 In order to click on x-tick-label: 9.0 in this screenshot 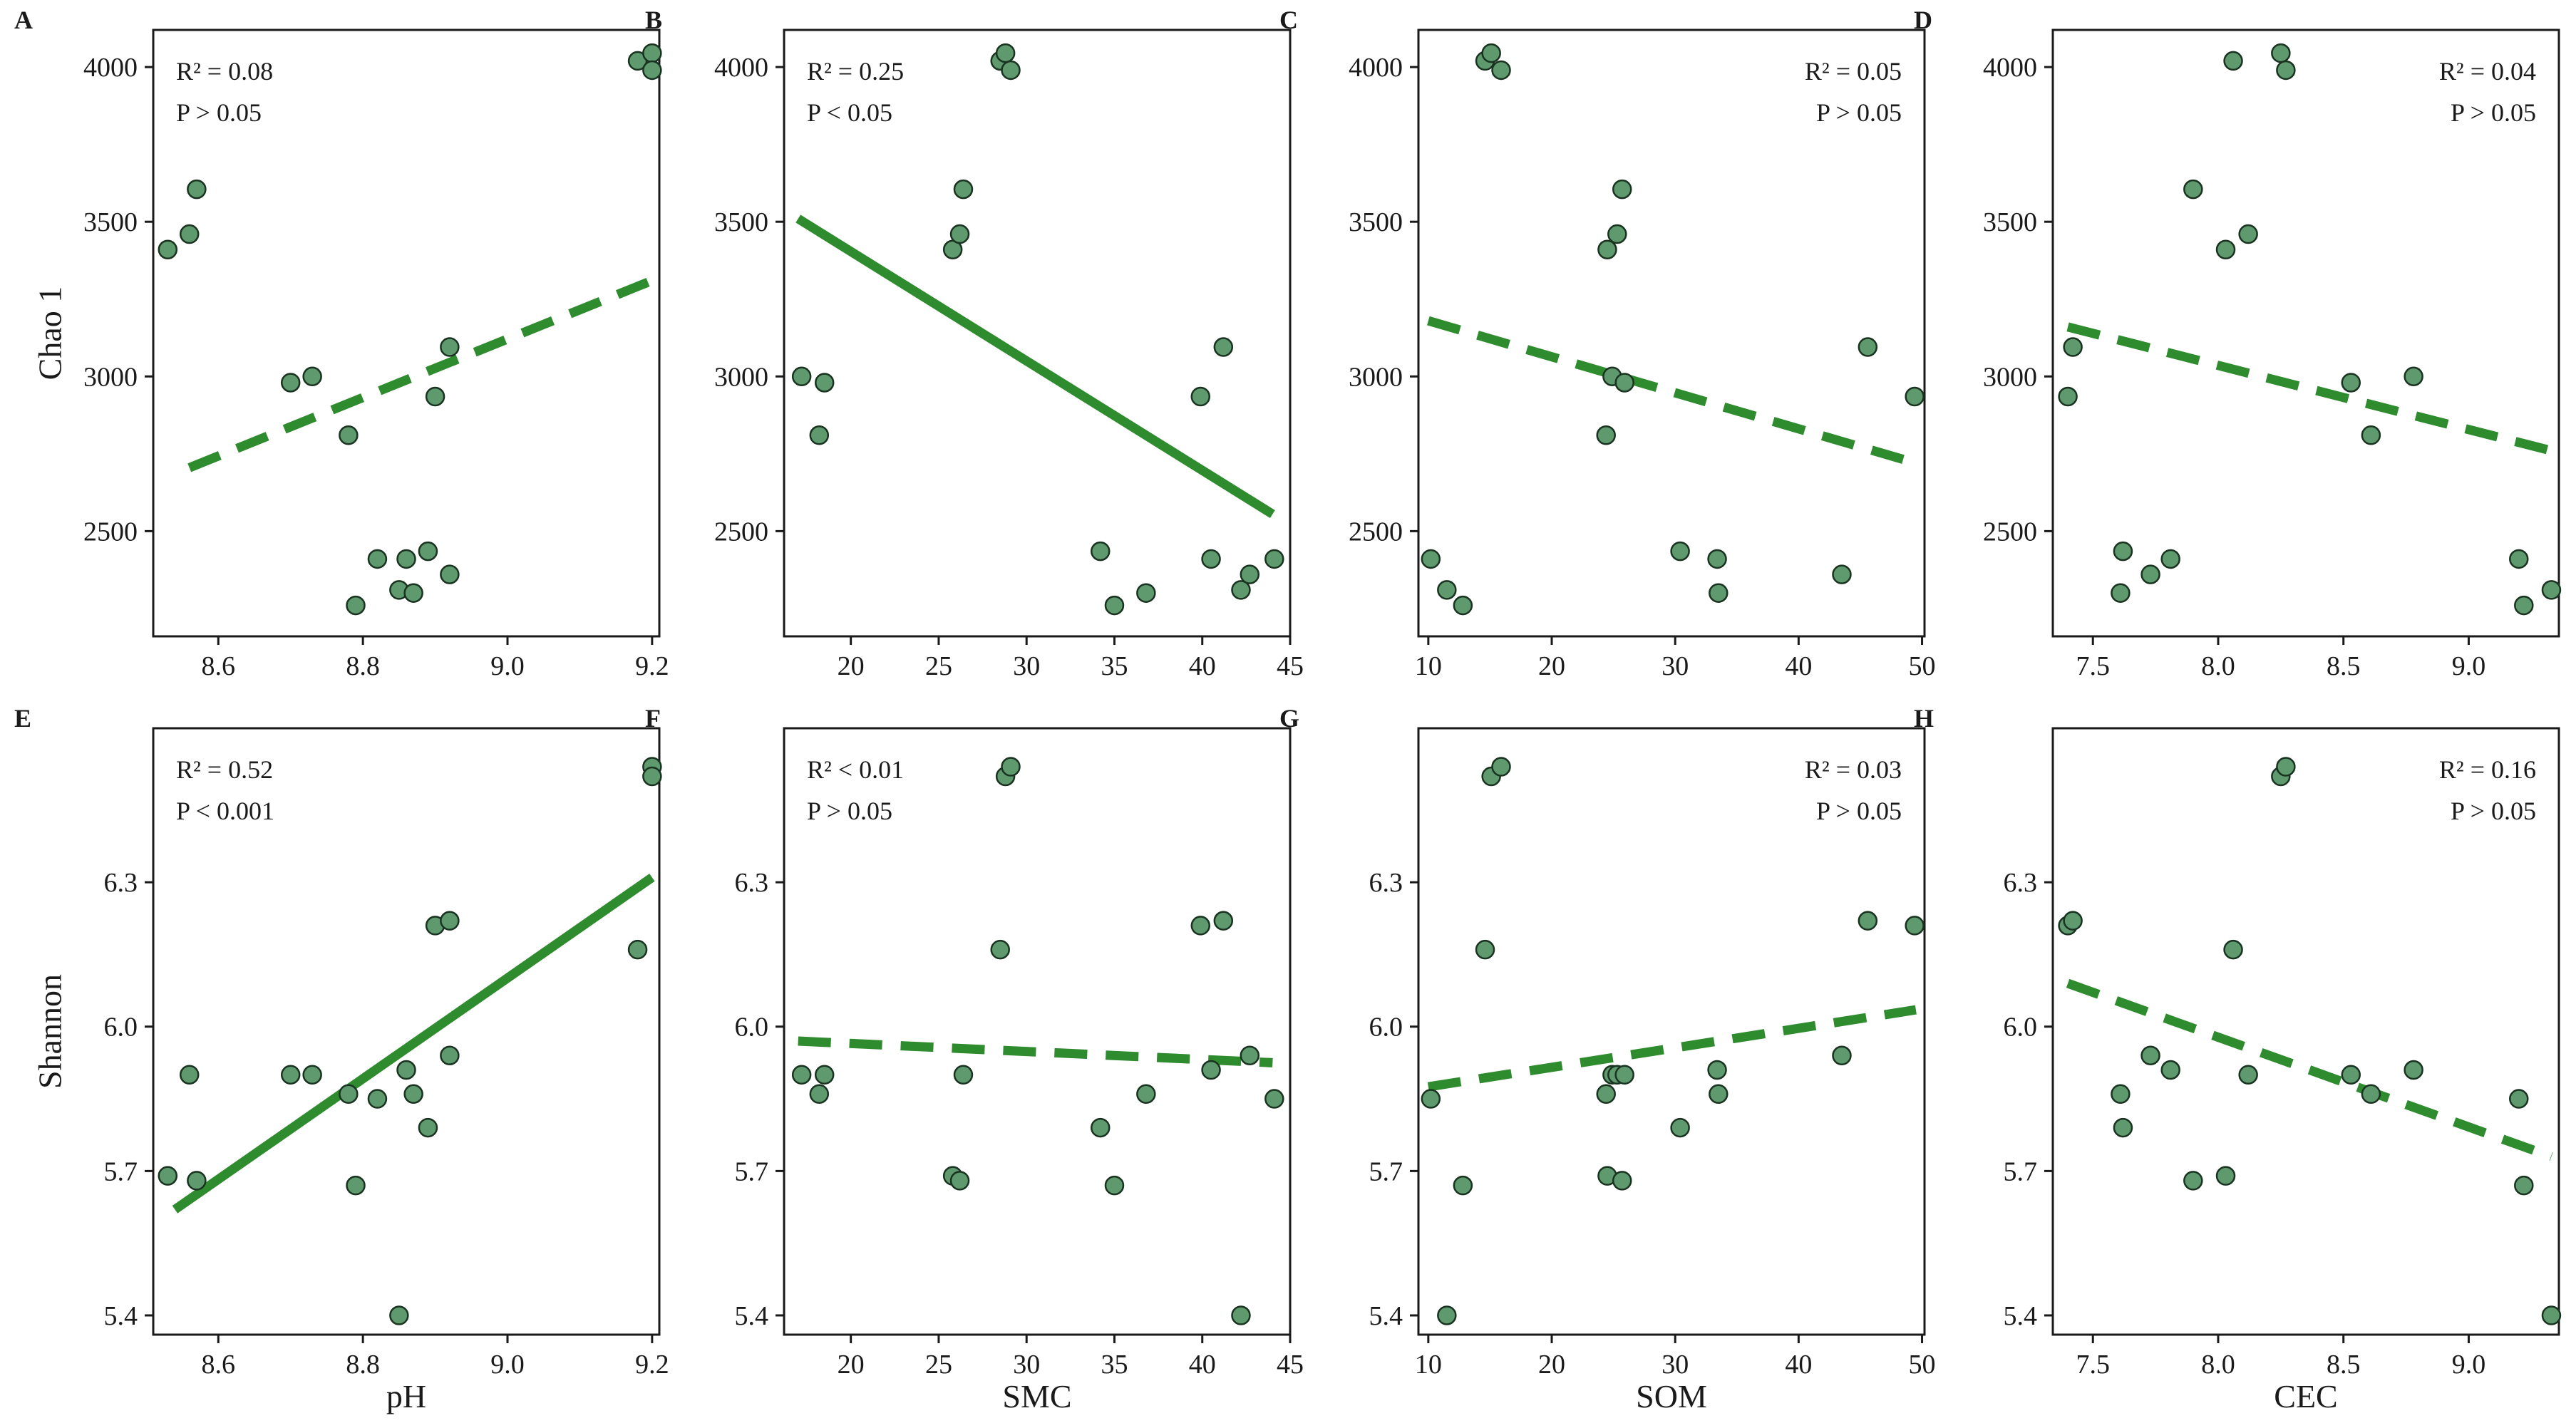, I will do `click(2469, 666)`.